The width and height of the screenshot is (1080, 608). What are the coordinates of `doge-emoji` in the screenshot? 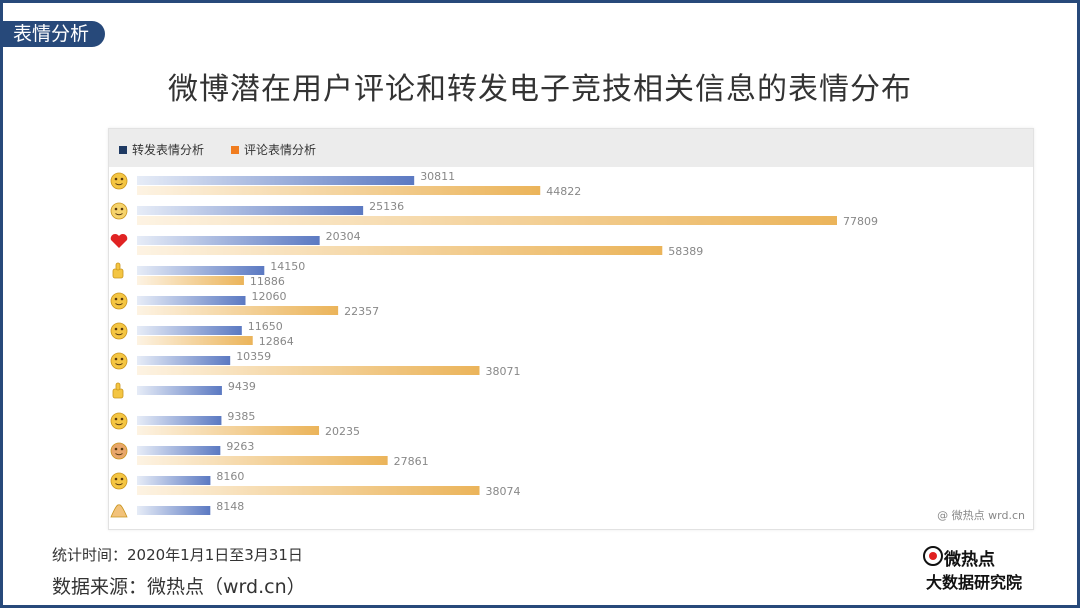 It's located at (119, 181).